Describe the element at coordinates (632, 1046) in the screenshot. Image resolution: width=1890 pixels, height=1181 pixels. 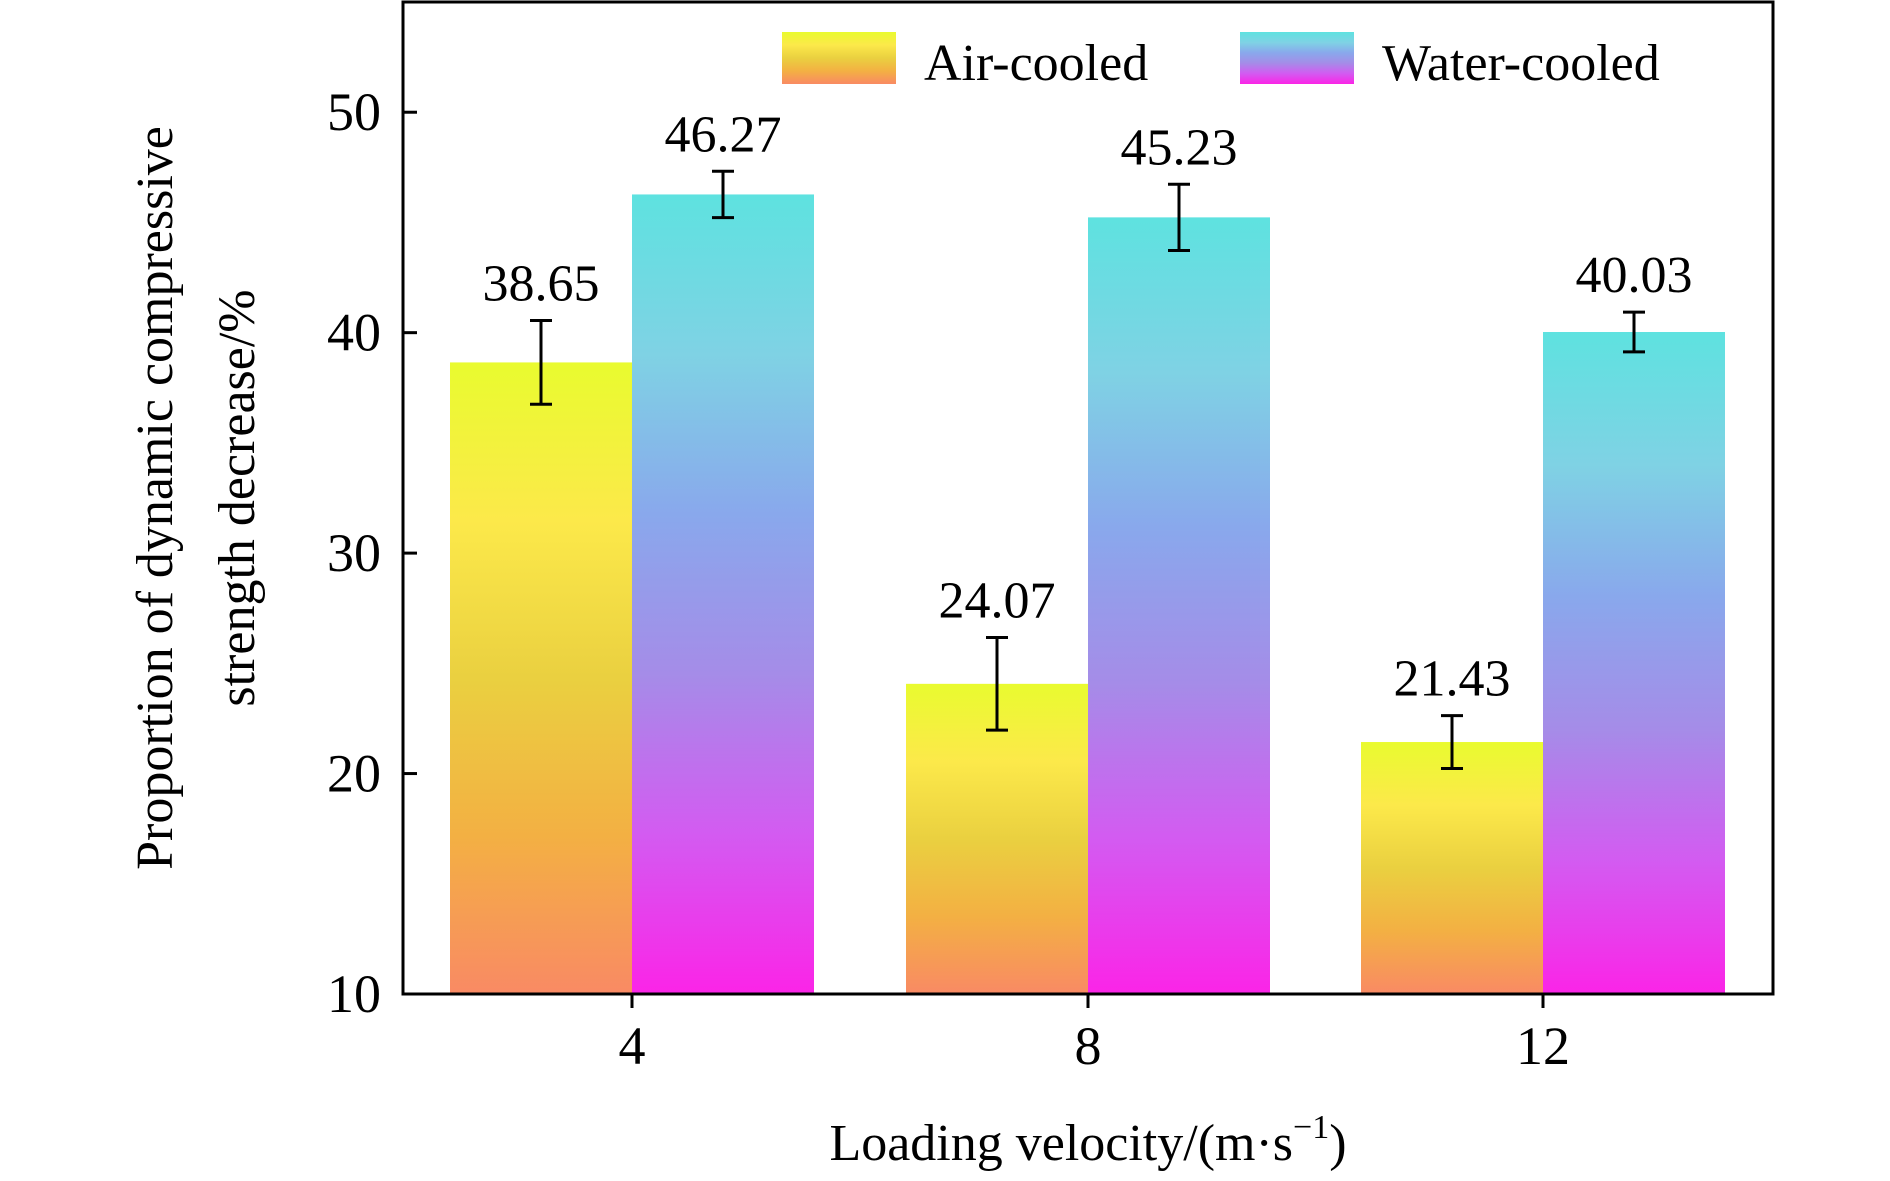
I see `x-tick-label-4: 4` at that location.